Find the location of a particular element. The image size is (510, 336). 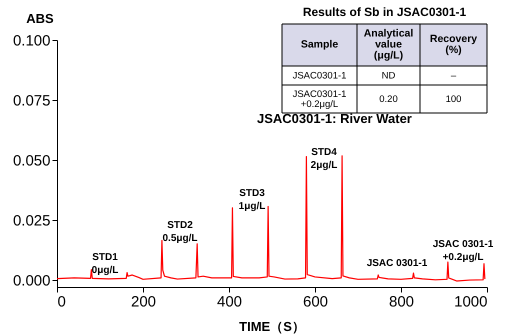

annotation: STD2 0.5μg/L is located at coordinates (180, 232).